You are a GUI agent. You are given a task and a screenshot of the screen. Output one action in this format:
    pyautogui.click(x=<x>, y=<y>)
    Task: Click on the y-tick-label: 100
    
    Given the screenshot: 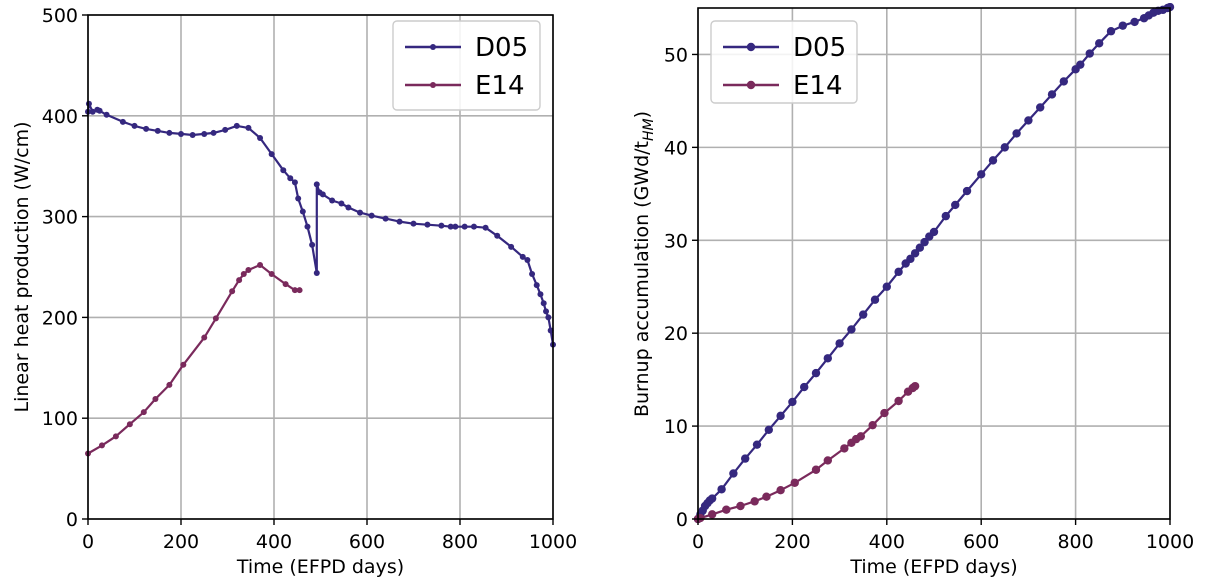 What is the action you would take?
    pyautogui.click(x=60, y=419)
    